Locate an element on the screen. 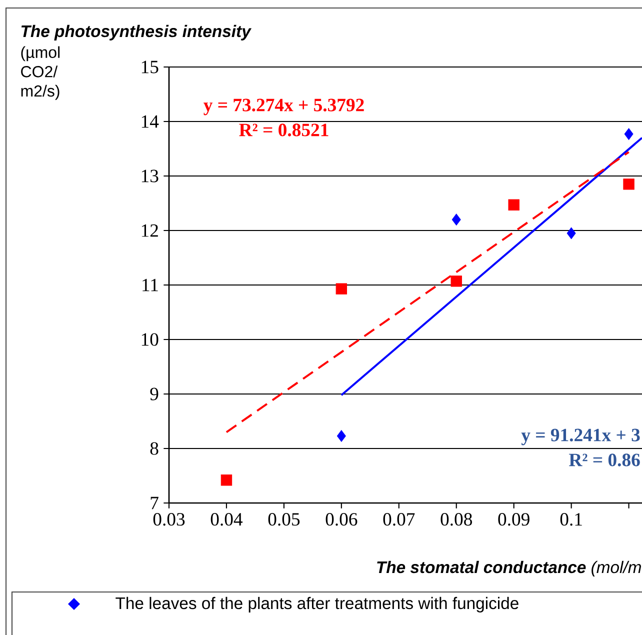 The height and width of the screenshot is (635, 642). y-tick-label: 10 is located at coordinates (150, 339).